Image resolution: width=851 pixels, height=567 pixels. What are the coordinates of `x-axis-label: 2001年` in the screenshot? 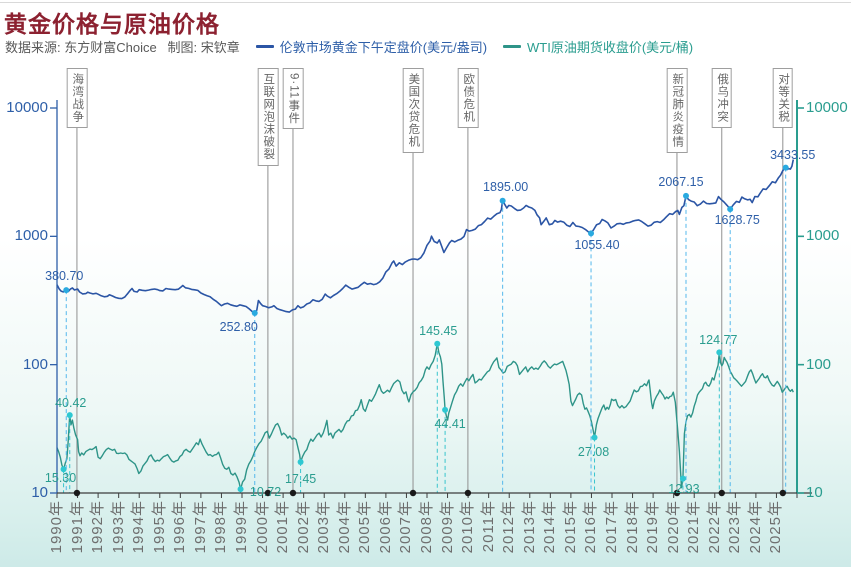 It's located at (283, 527).